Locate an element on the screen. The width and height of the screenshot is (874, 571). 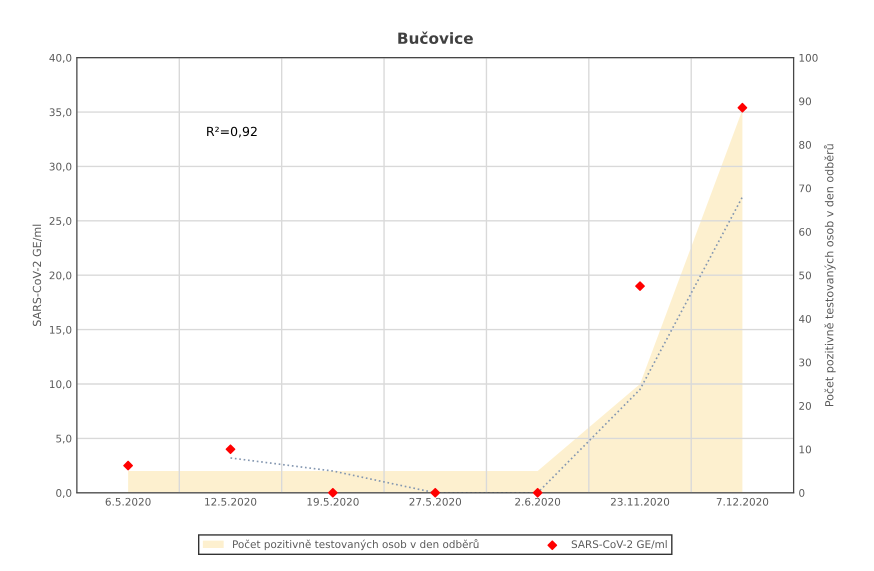
y2-tick-label: 90 is located at coordinates (805, 101).